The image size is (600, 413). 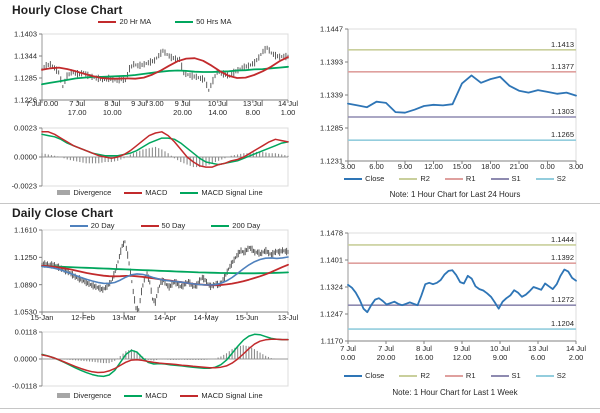 What do you see at coordinates (562, 134) in the screenshot?
I see `level-label-s2: 1.1265` at bounding box center [562, 134].